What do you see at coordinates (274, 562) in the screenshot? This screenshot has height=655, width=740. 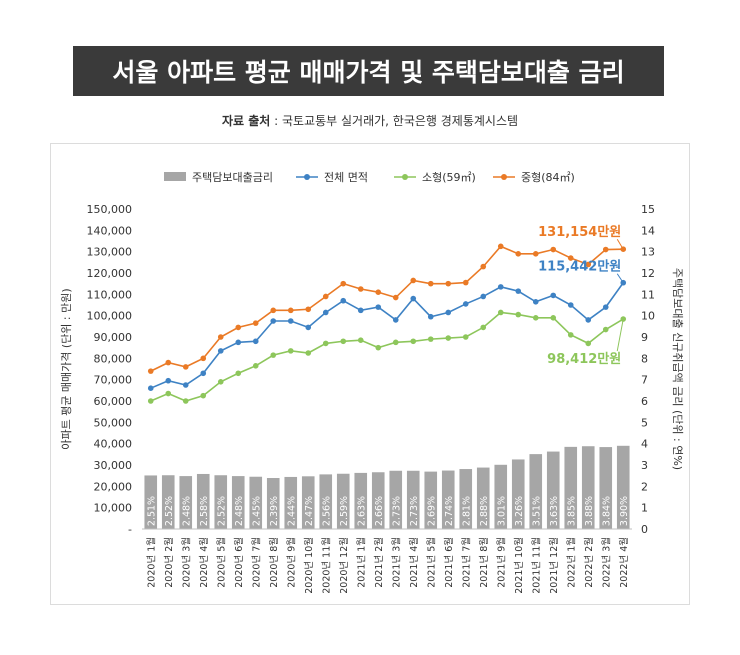 I see `x-tick-label: 2020년 8월` at bounding box center [274, 562].